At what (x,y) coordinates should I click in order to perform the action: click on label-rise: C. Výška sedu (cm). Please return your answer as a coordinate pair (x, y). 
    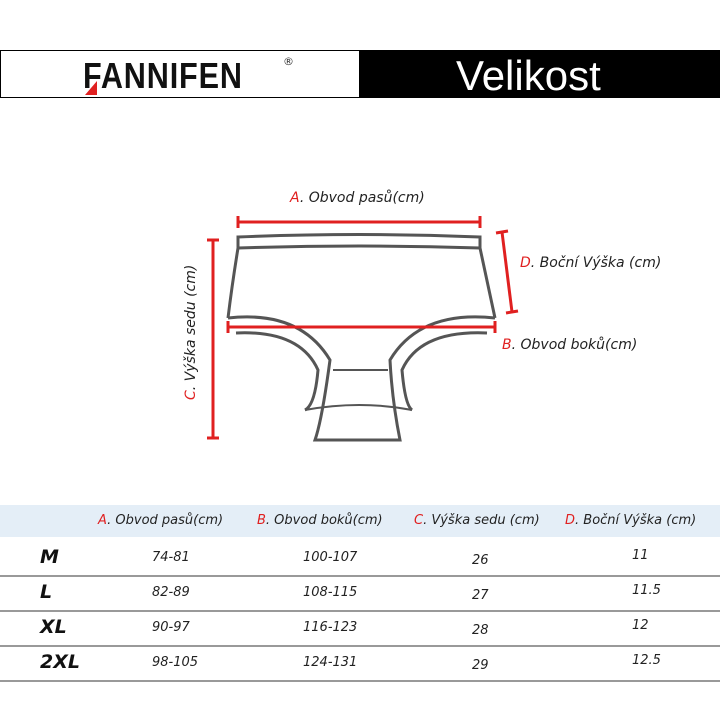
    Looking at the image, I should click on (191, 332).